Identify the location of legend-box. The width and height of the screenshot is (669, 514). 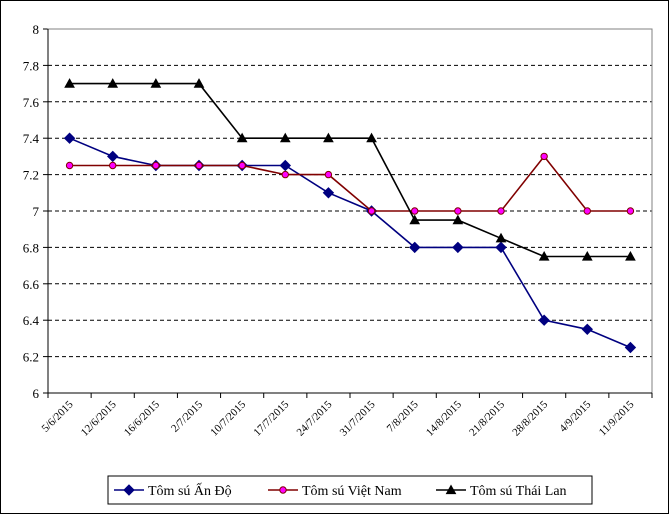
(350, 490).